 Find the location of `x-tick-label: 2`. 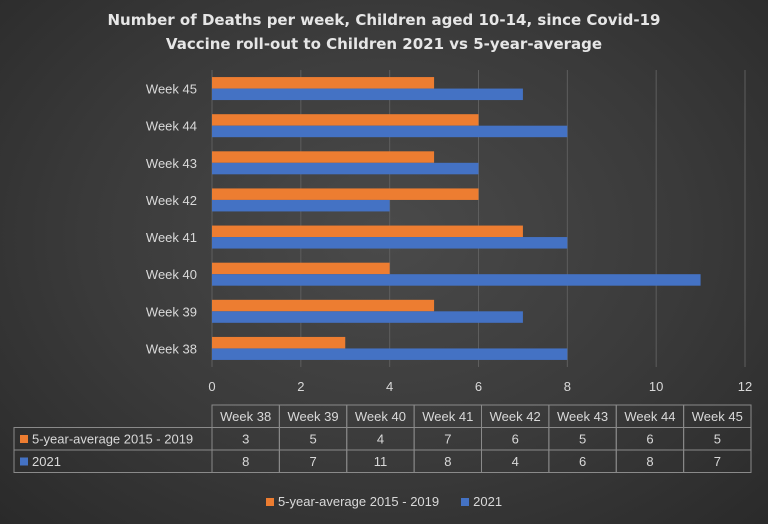

x-tick-label: 2 is located at coordinates (300, 386).